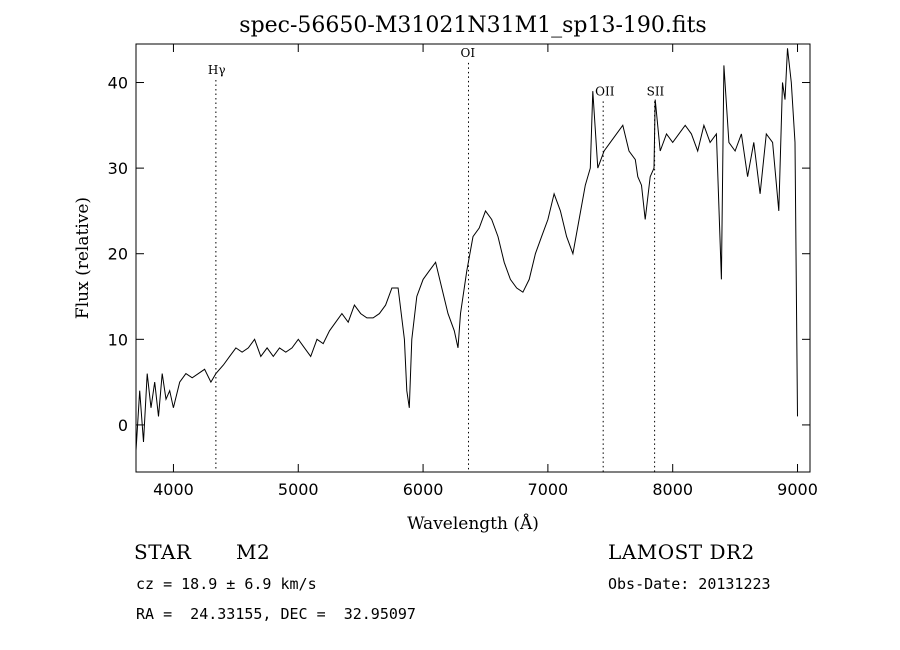  I want to click on object-class: STAR, so click(163, 552).